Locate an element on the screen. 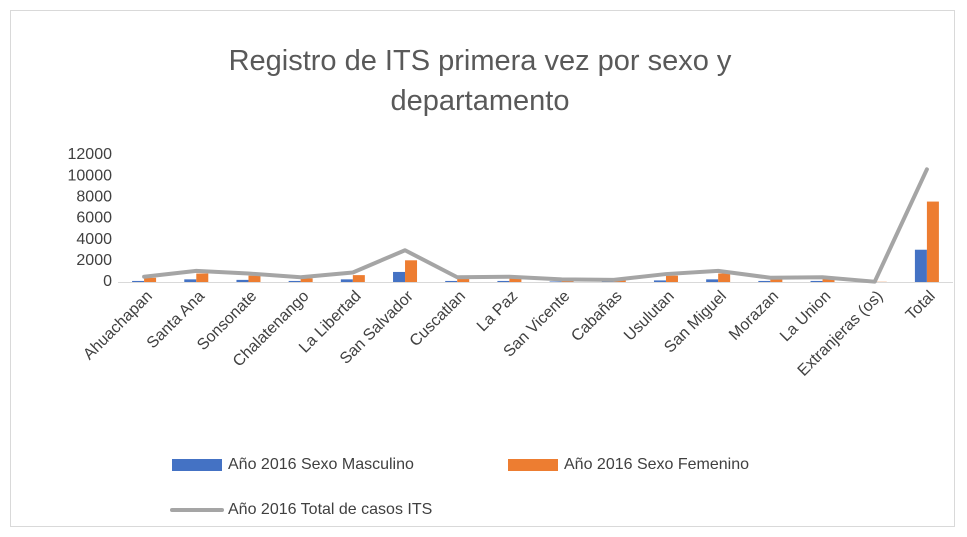 The height and width of the screenshot is (537, 967). y-tick-label: 10000 is located at coordinates (90, 175).